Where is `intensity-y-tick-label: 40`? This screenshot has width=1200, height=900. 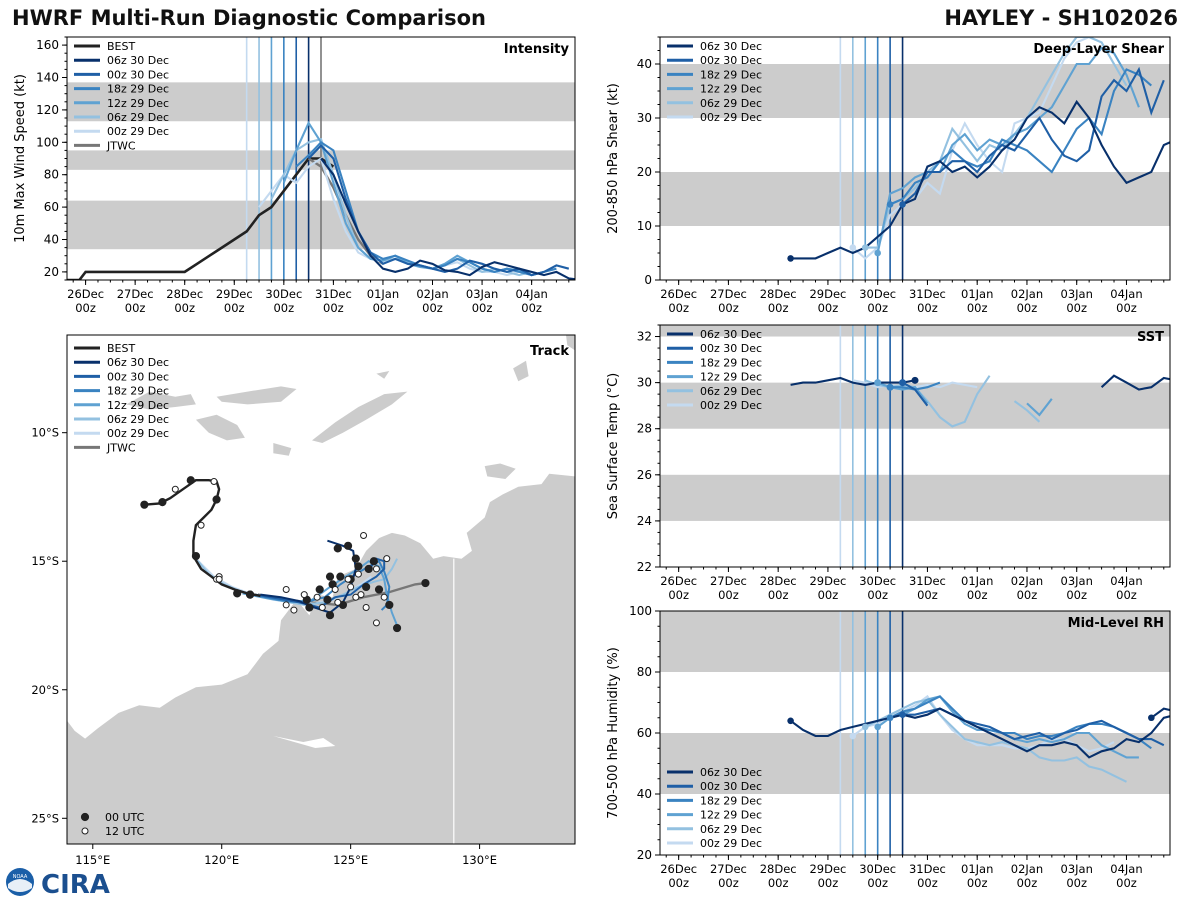 intensity-y-tick-label: 40 is located at coordinates (51, 240).